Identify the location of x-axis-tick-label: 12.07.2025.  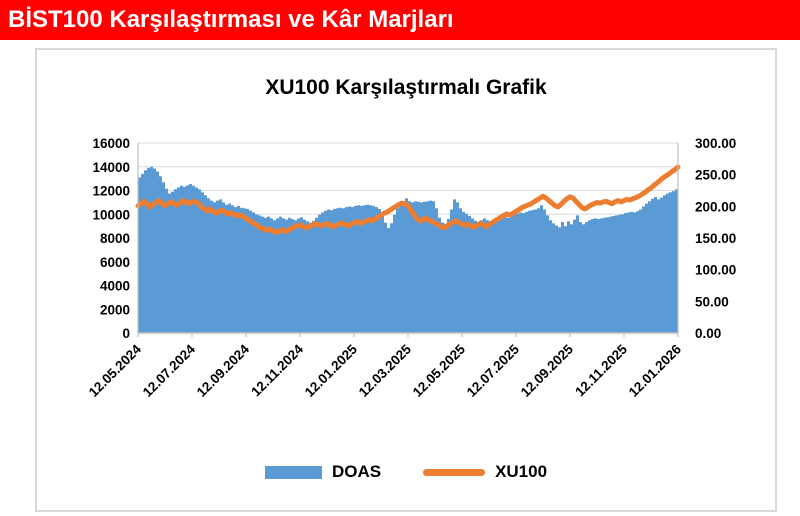
(493, 370).